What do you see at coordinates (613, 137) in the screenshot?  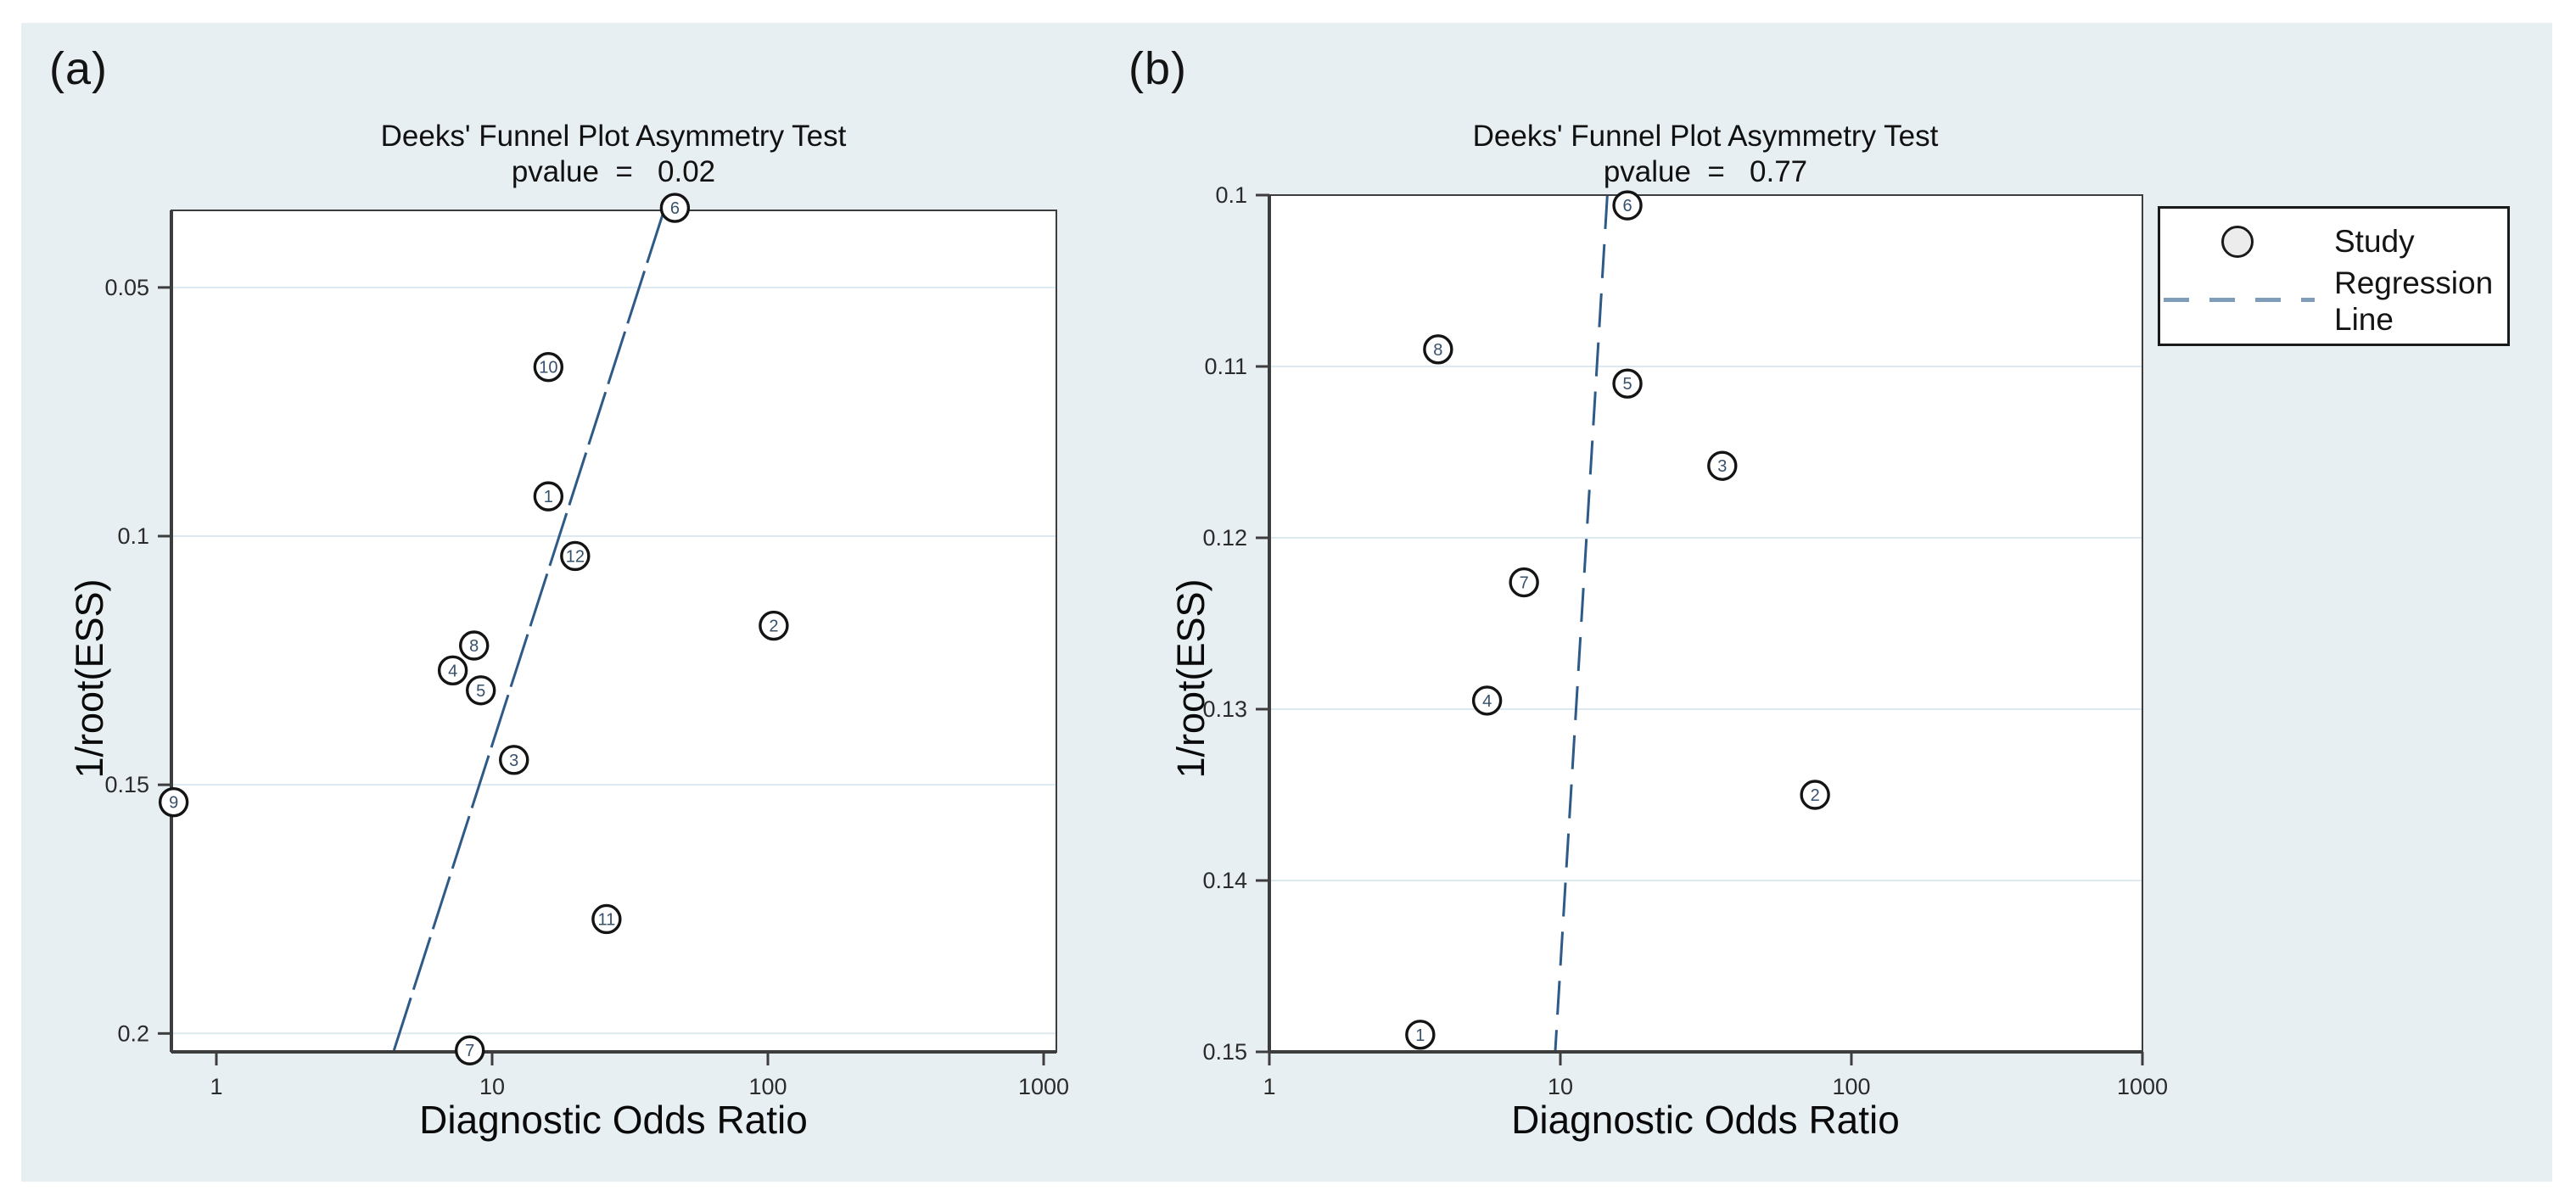 I see `panel-a-title-text: Deeks' Funnel Plot Asymmetry Test` at bounding box center [613, 137].